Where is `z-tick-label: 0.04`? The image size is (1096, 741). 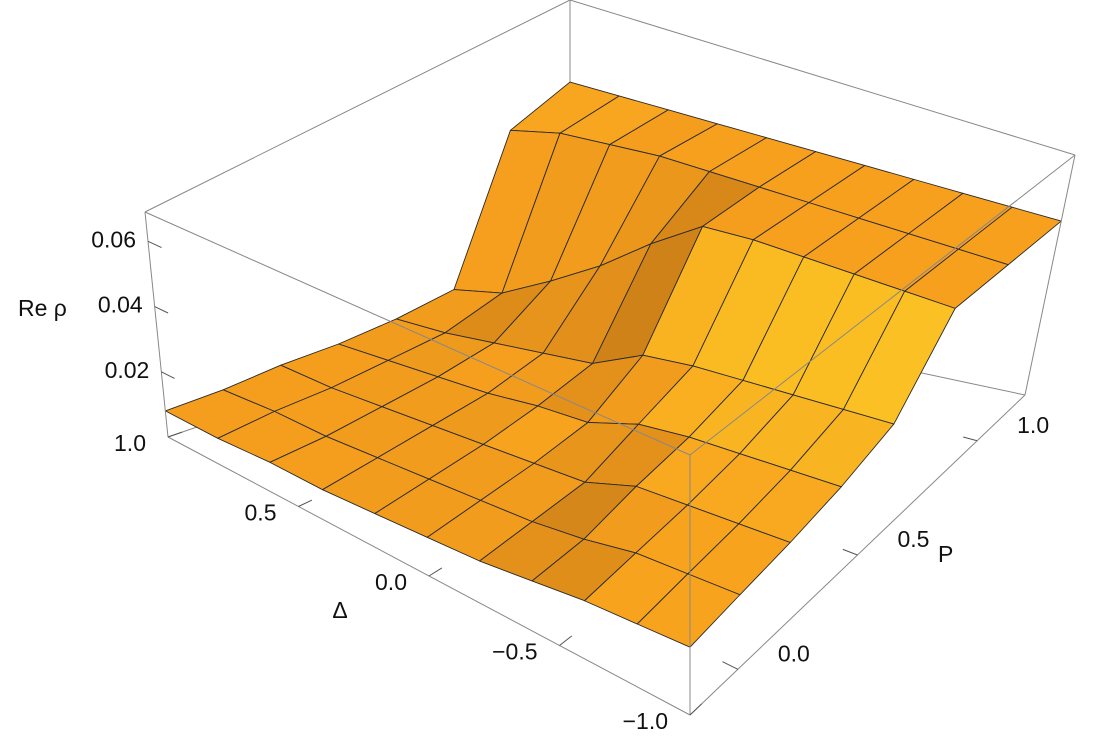
z-tick-label: 0.04 is located at coordinates (120, 305).